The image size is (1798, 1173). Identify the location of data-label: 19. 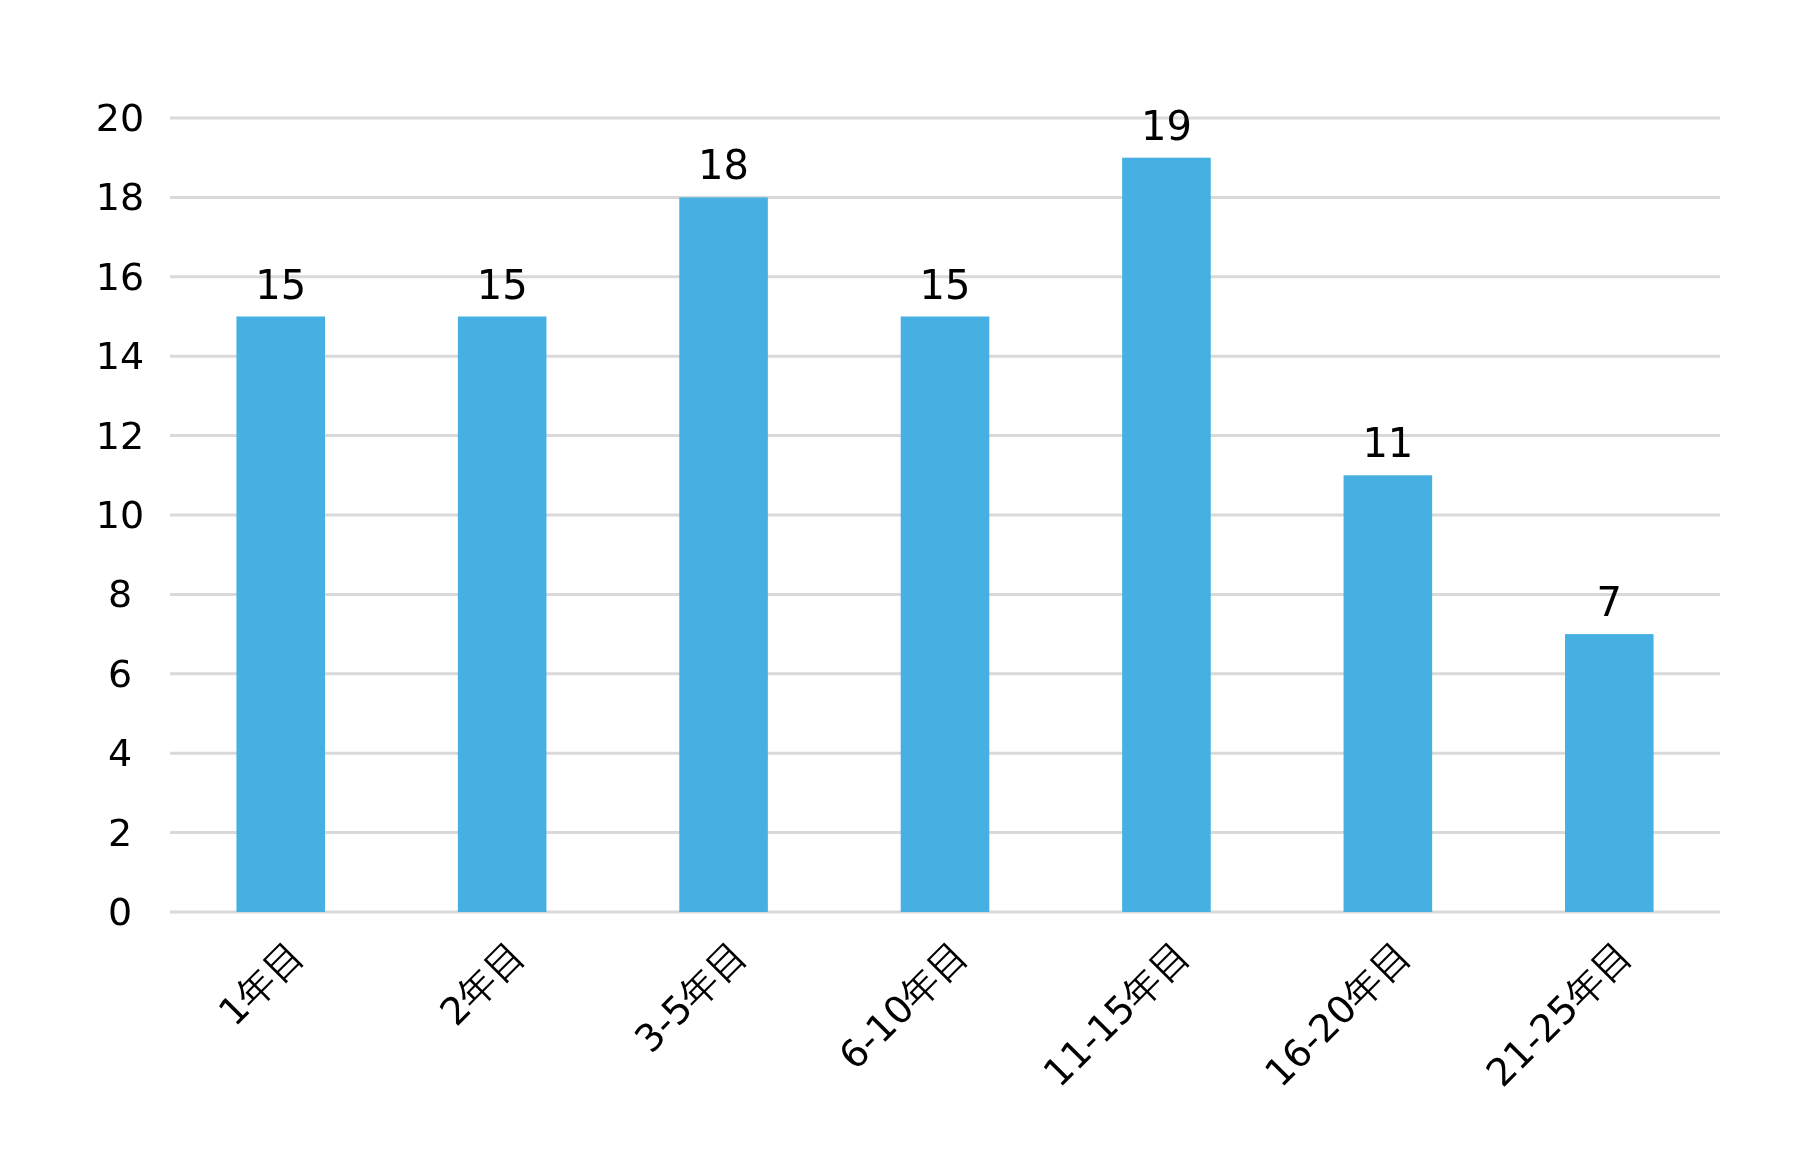
(1166, 125).